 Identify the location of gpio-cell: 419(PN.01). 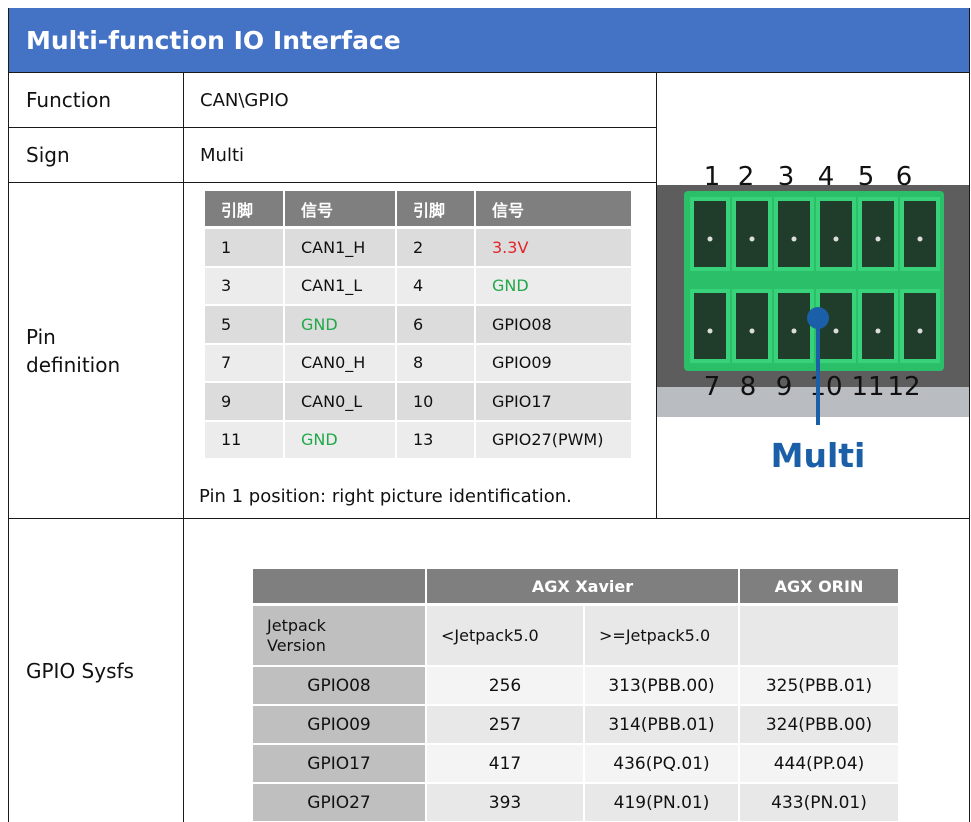
(661, 802).